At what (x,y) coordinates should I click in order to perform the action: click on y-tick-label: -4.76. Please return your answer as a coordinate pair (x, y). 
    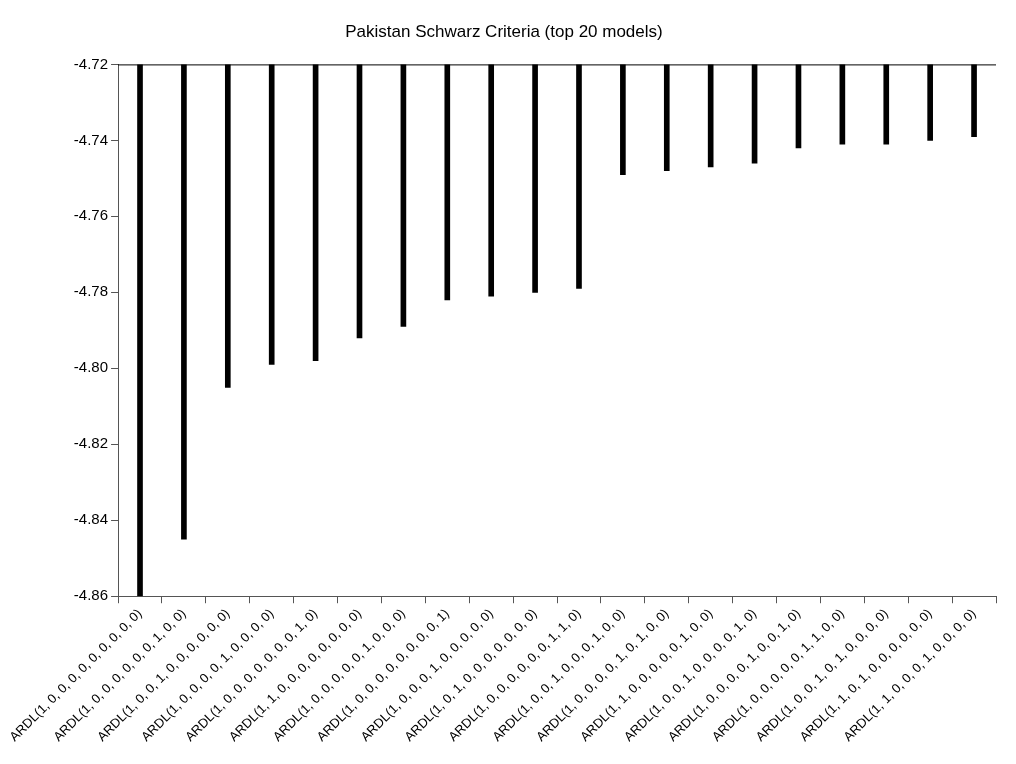
    Looking at the image, I should click on (91, 215).